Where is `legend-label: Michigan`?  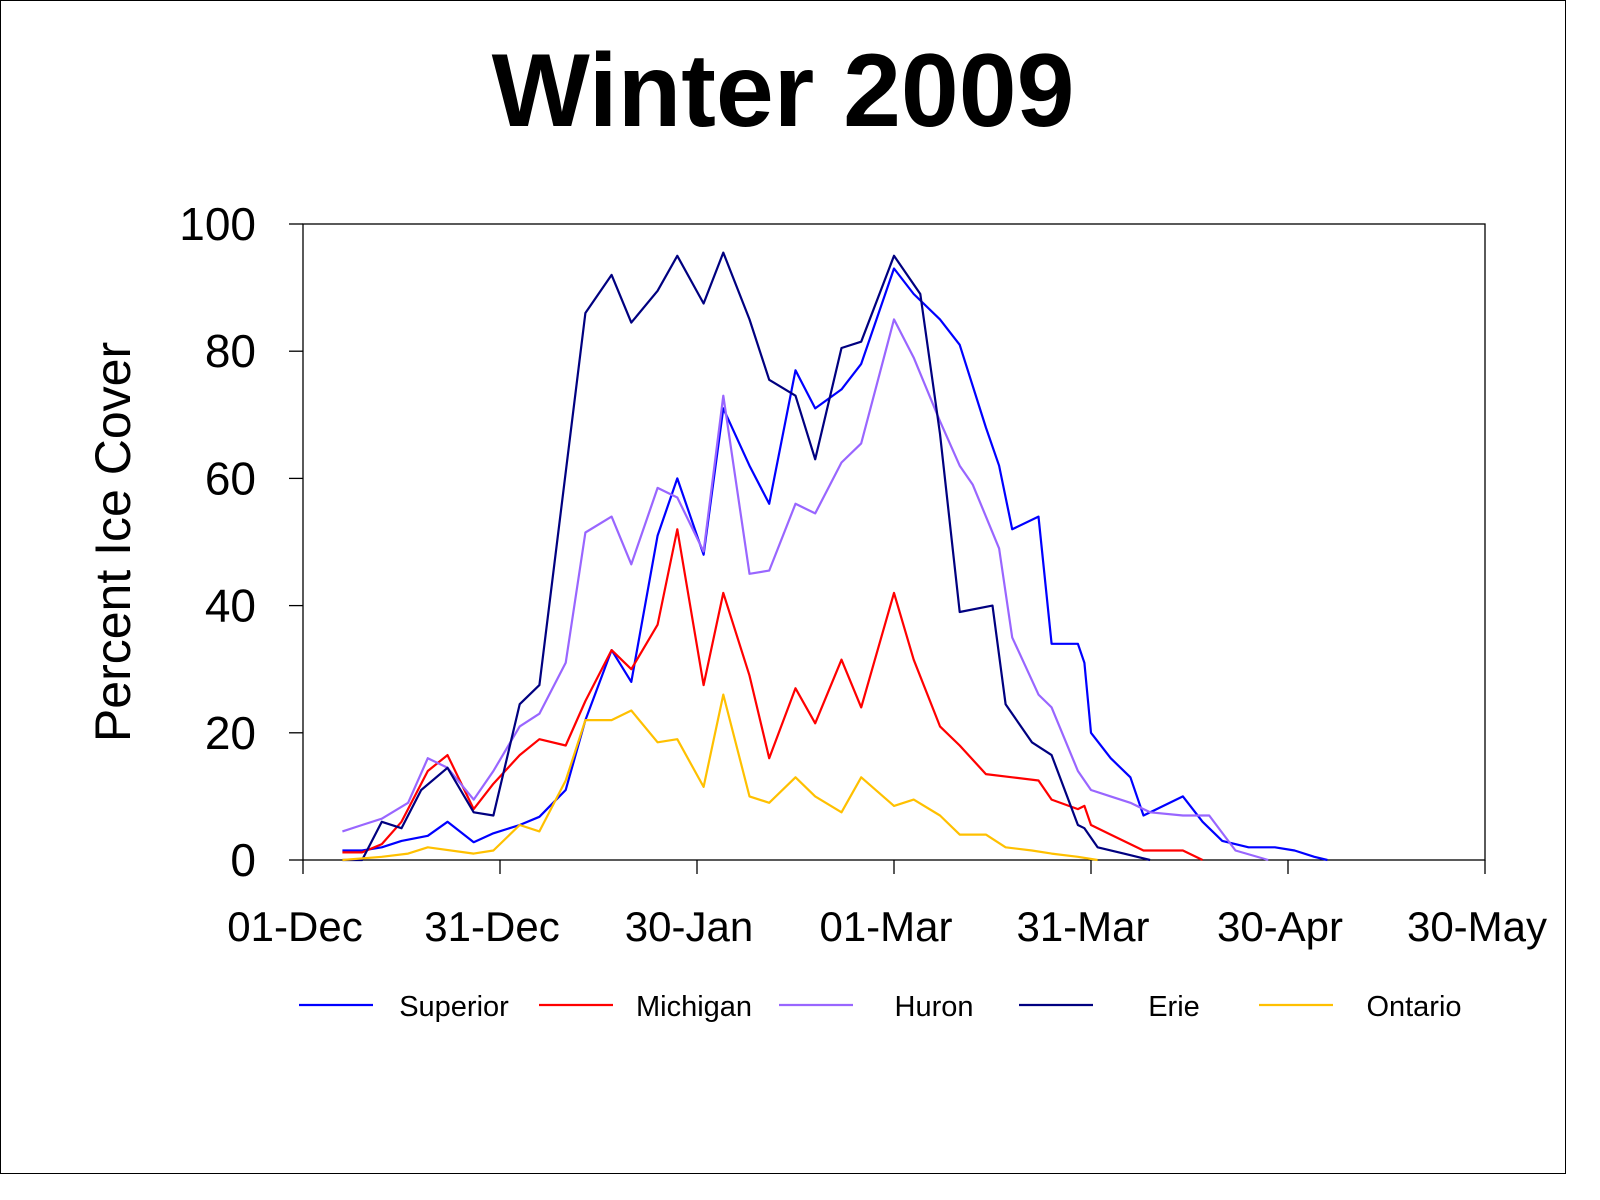 legend-label: Michigan is located at coordinates (694, 1007).